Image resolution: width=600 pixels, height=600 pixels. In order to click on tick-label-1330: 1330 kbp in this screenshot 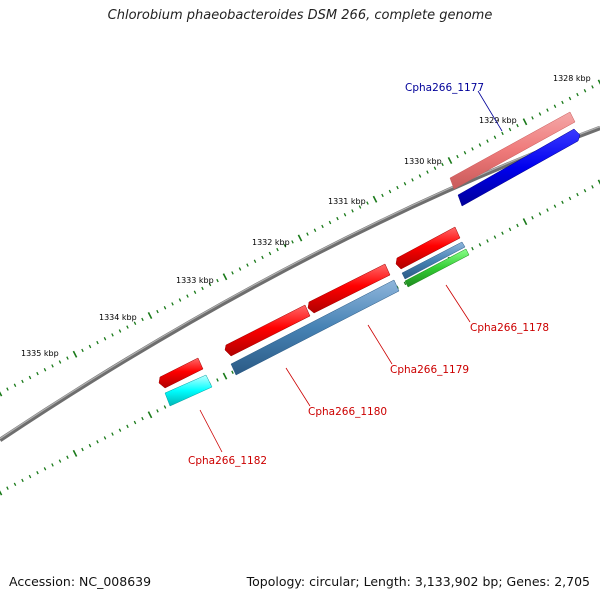, I will do `click(423, 161)`.